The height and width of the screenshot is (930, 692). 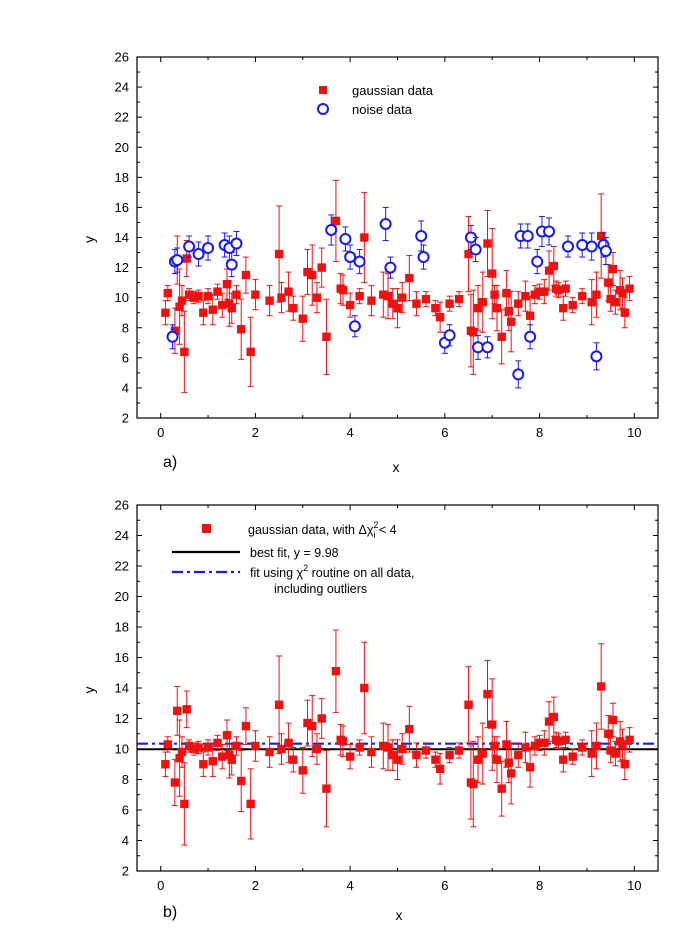 I want to click on x-tick-label: 4, so click(x=350, y=432).